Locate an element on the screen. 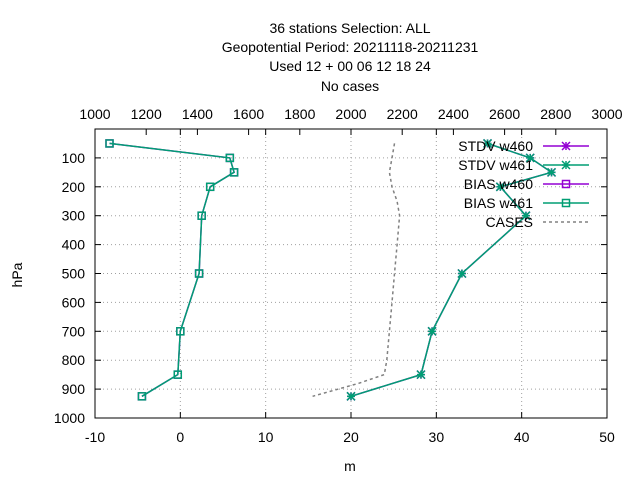 Image resolution: width=640 pixels, height=485 pixels. x2-tick-label: 2200 is located at coordinates (402, 114).